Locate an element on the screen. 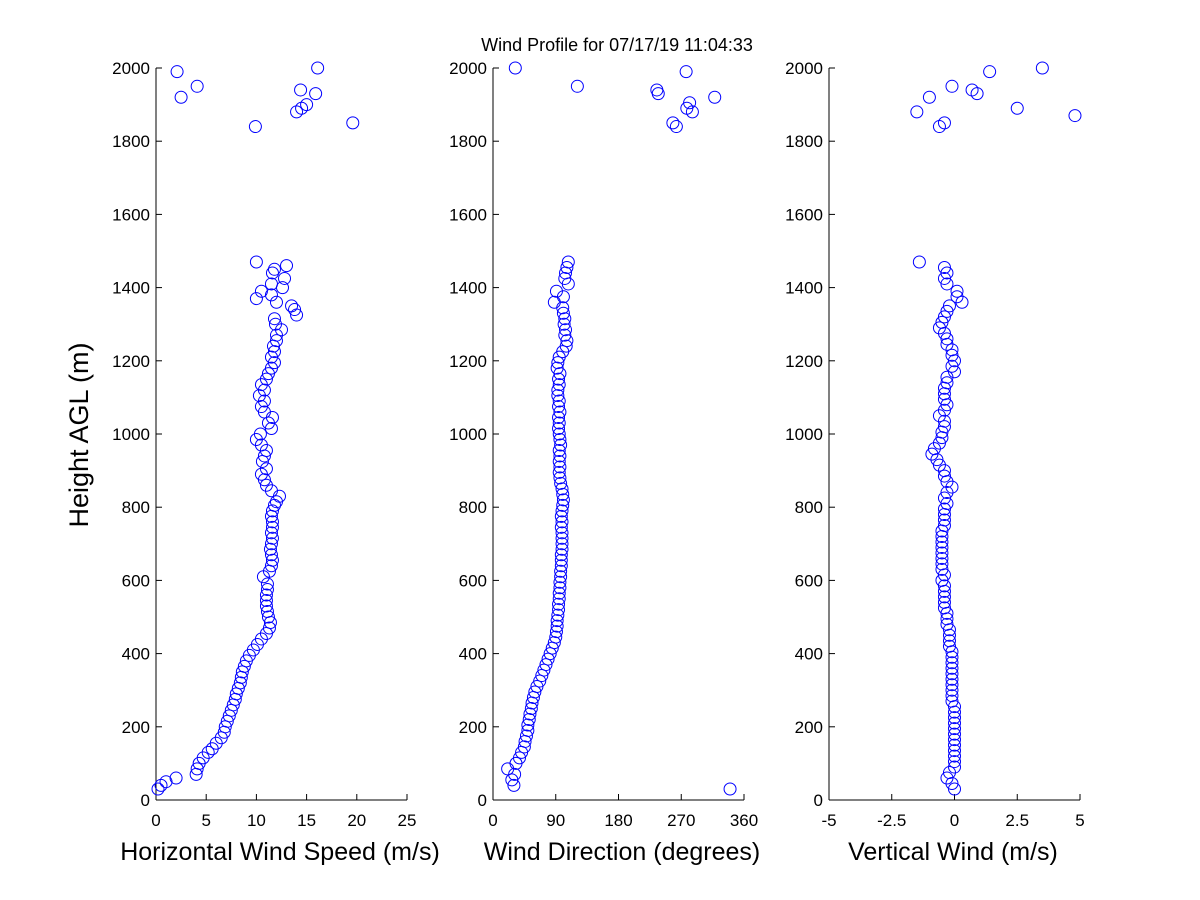  y-tick-label: 200 is located at coordinates (136, 727).